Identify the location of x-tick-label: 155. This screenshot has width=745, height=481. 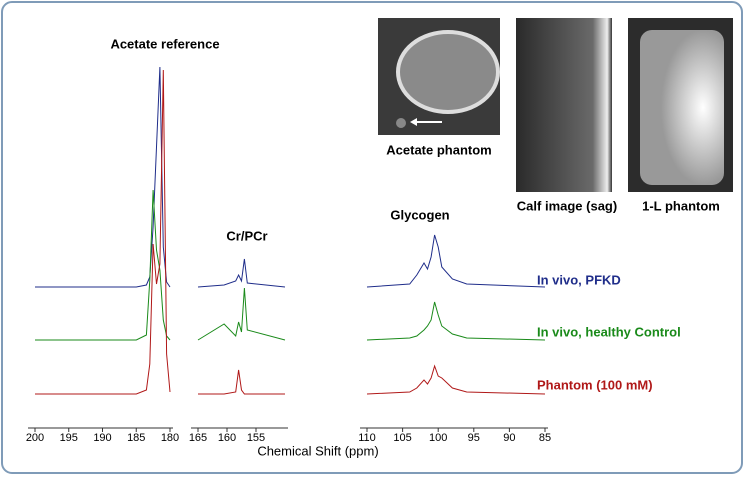
(256, 438).